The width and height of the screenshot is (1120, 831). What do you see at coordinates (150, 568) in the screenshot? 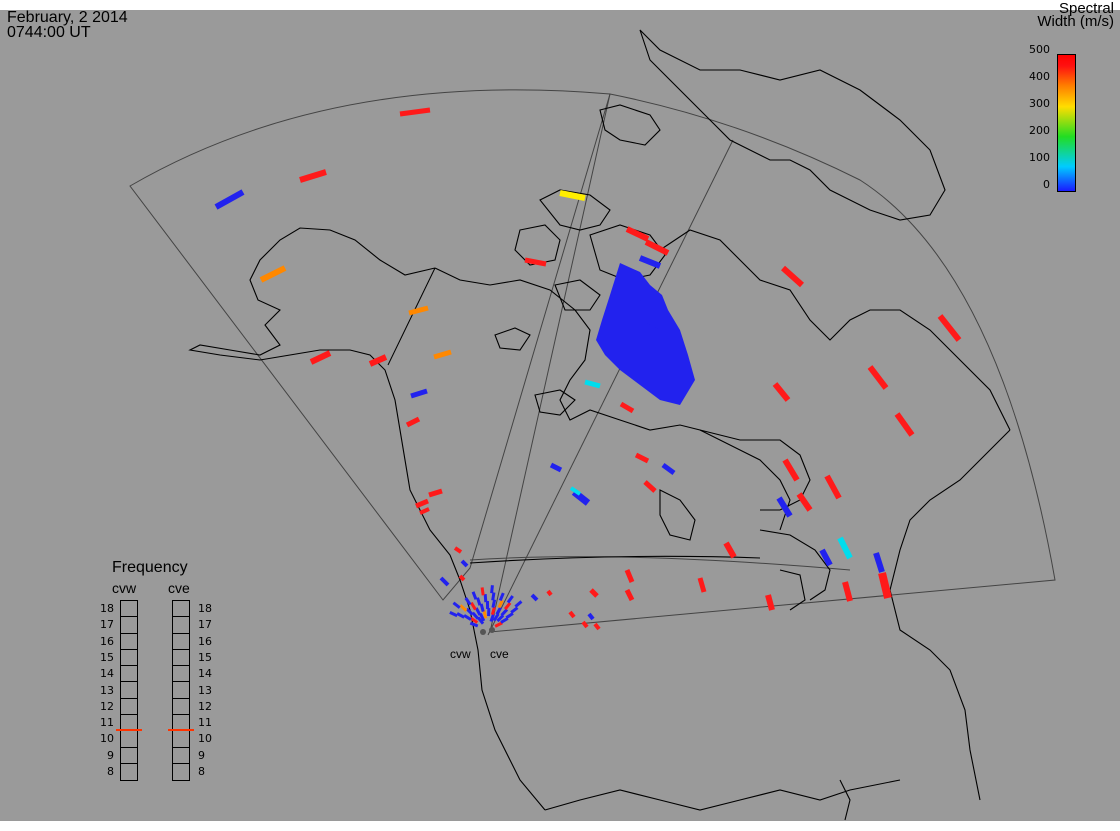
I see `frequency-title: Frequency` at bounding box center [150, 568].